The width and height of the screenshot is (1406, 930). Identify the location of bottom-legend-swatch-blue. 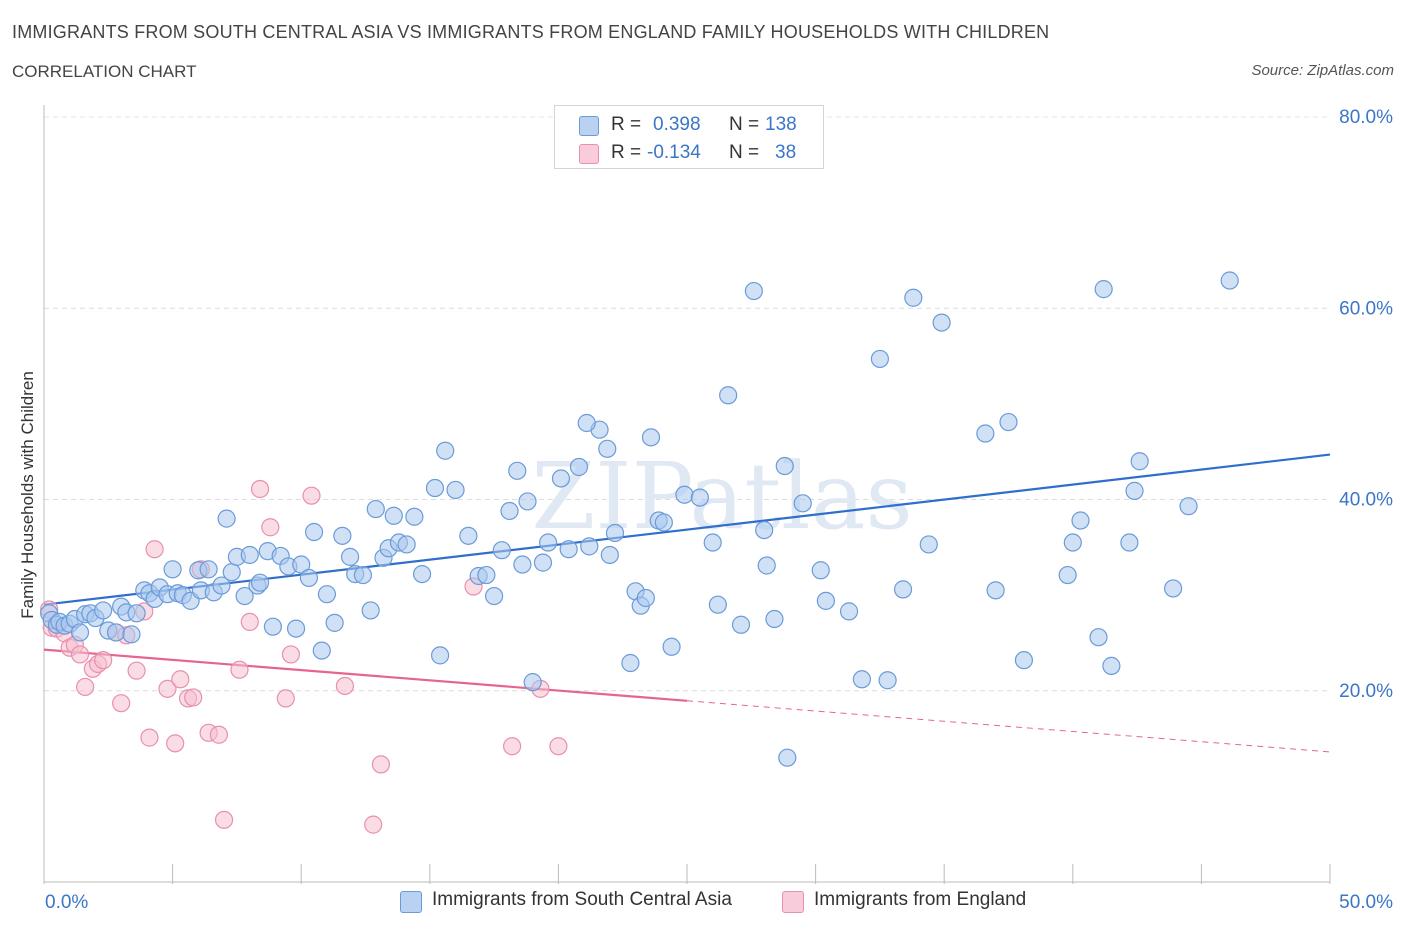
(411, 902).